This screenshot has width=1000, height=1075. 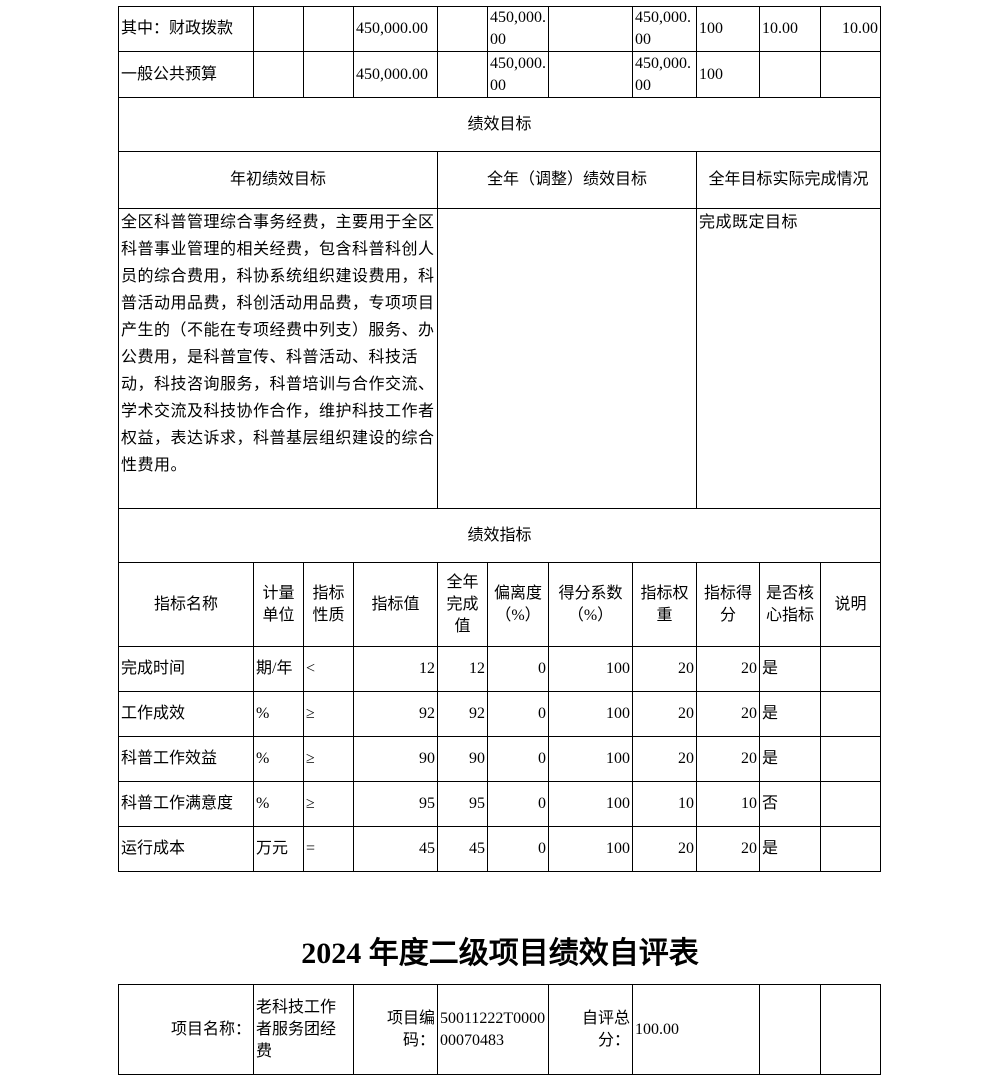 What do you see at coordinates (788, 358) in the screenshot?
I see `actual-goal-text: 完成既定目标` at bounding box center [788, 358].